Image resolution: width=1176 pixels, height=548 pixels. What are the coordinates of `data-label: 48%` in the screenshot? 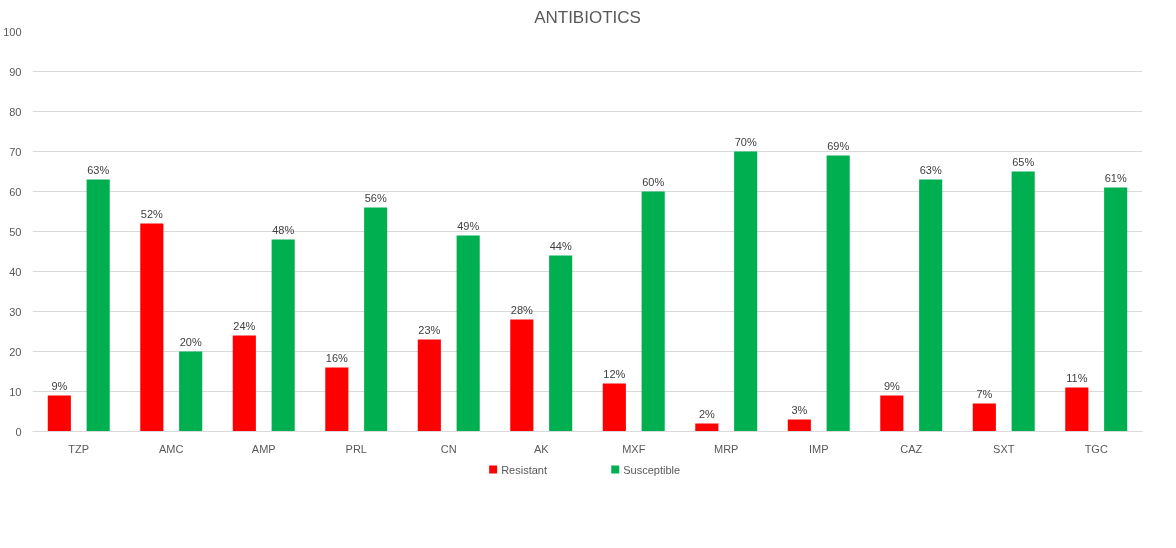 It's located at (283, 229).